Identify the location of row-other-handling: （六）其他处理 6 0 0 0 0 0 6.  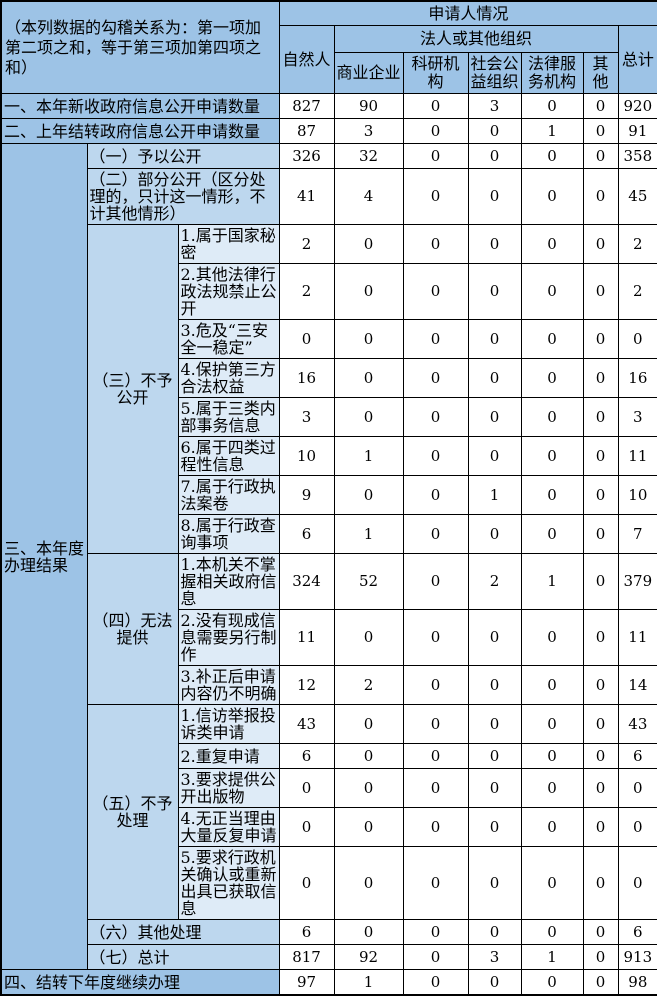
(329, 932).